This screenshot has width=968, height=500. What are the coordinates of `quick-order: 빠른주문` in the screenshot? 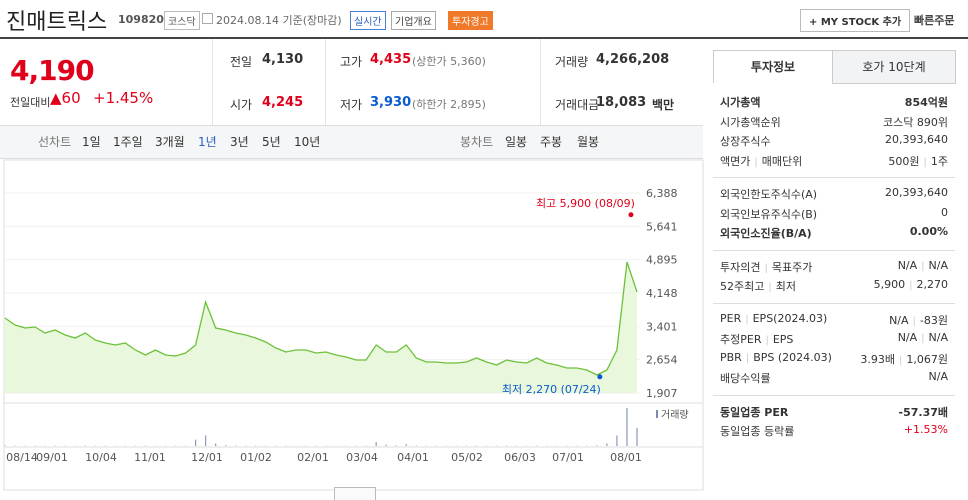 It's located at (934, 20).